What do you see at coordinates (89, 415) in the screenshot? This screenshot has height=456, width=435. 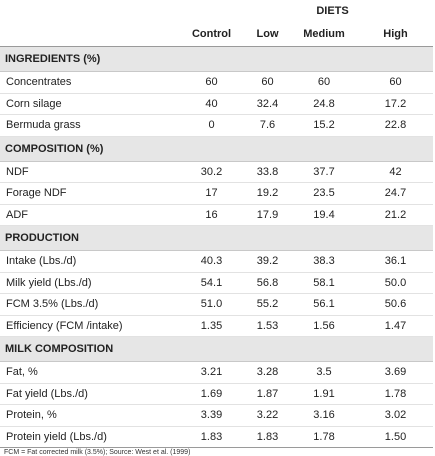 I see `row-label: Protein, %` at bounding box center [89, 415].